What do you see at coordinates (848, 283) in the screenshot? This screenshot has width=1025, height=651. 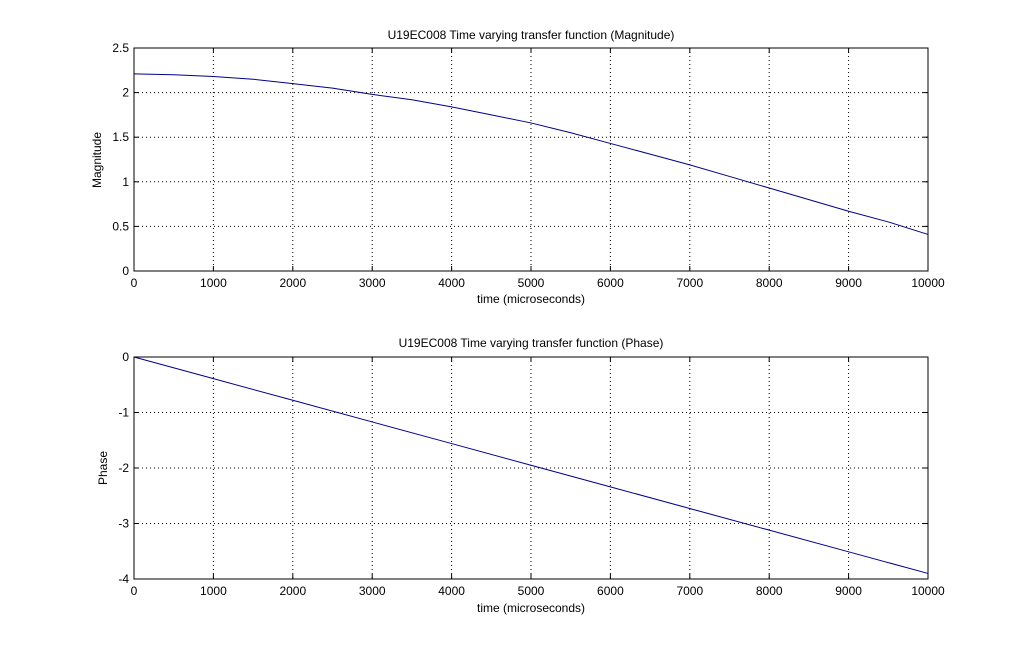 I see `magnitude-x-tick-label: 9000` at bounding box center [848, 283].